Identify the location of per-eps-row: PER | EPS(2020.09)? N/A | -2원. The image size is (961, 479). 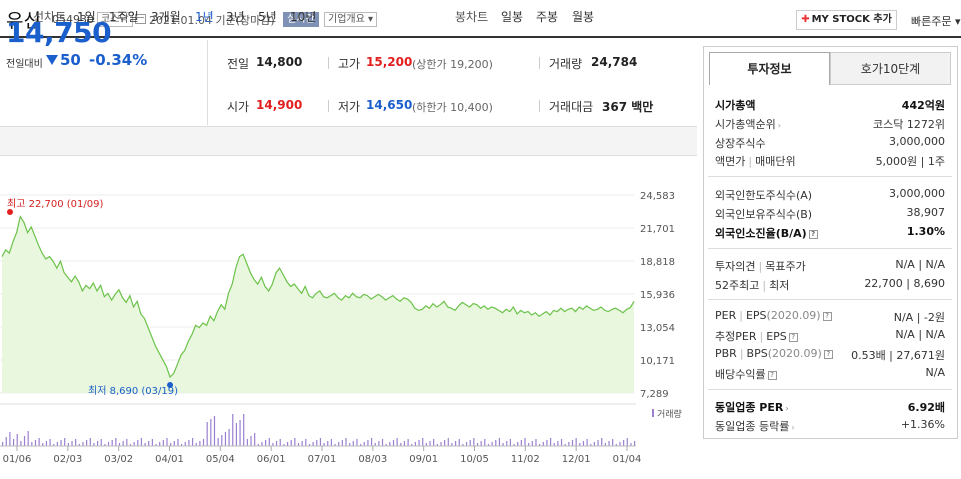
(830, 316).